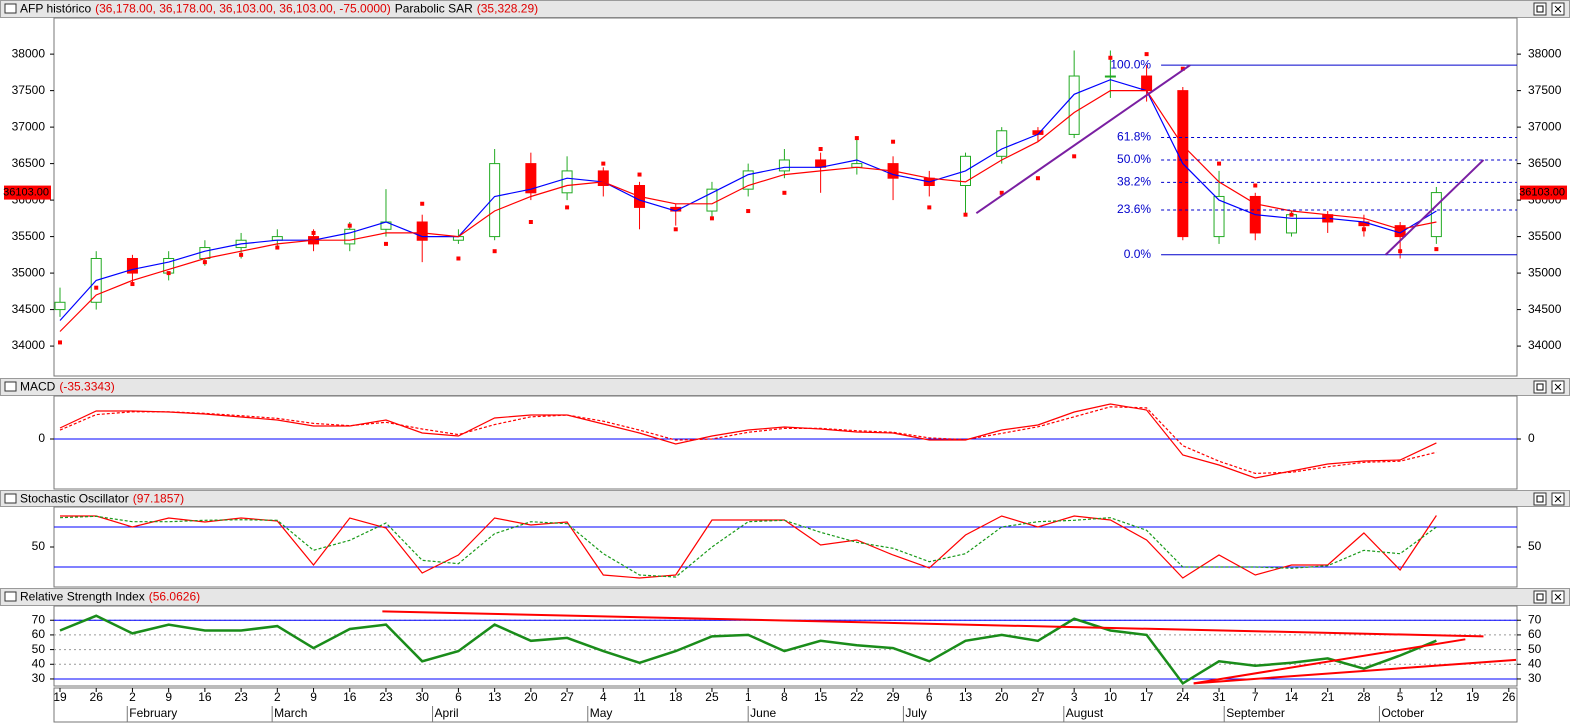  What do you see at coordinates (1545, 90) in the screenshot?
I see `y-tick-label-right: 37500` at bounding box center [1545, 90].